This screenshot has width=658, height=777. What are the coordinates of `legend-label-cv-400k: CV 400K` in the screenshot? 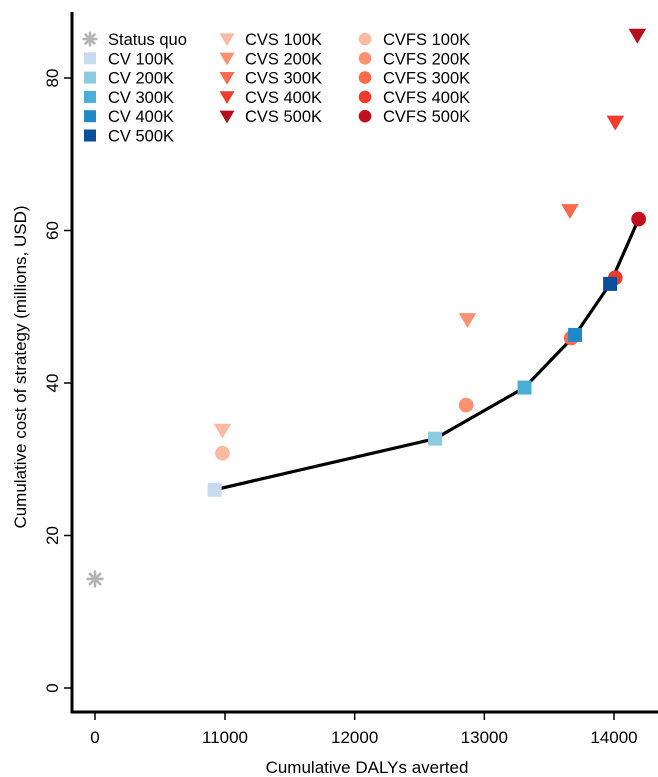 It's located at (141, 117).